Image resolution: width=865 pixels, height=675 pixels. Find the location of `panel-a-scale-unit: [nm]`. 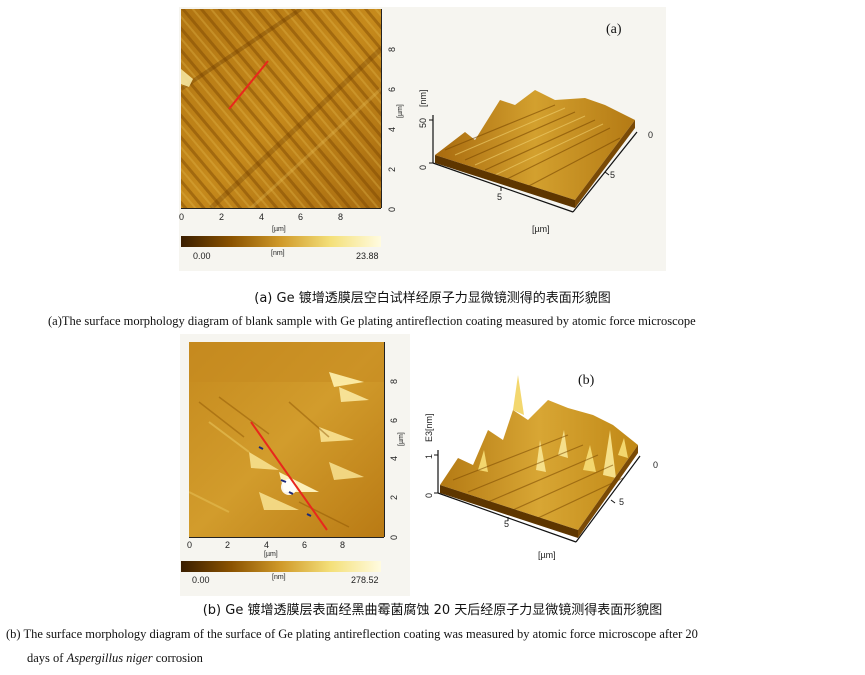

panel-a-scale-unit: [nm] is located at coordinates (278, 253).